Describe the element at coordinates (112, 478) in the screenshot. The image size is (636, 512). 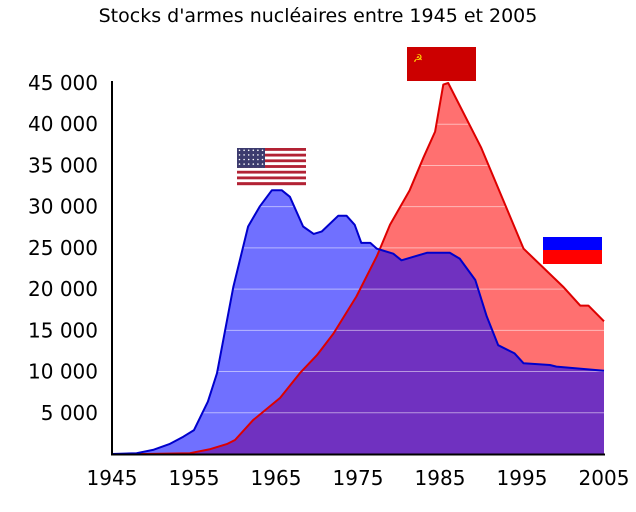
I see `x-tick-label: 1945` at that location.